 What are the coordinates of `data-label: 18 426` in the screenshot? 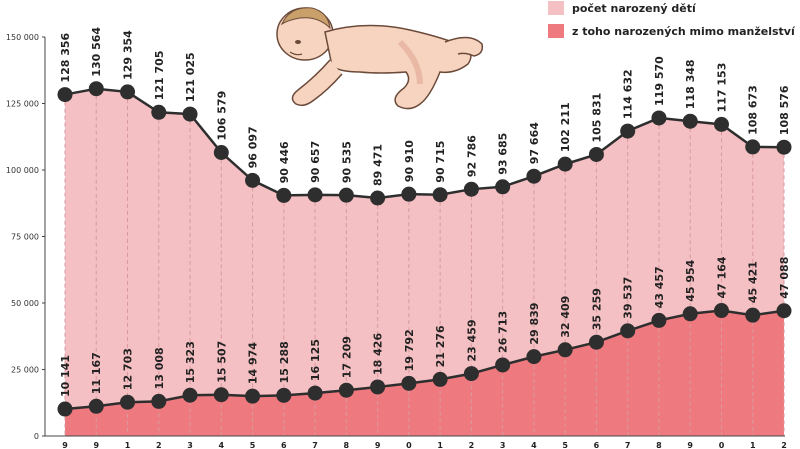 It's located at (378, 354).